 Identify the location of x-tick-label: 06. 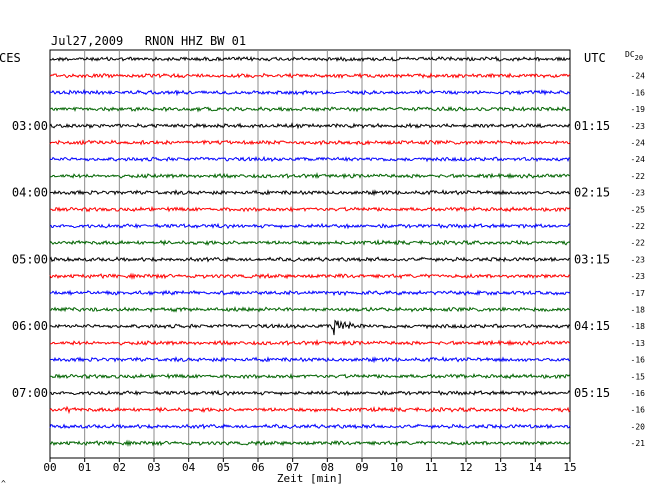
(257, 467).